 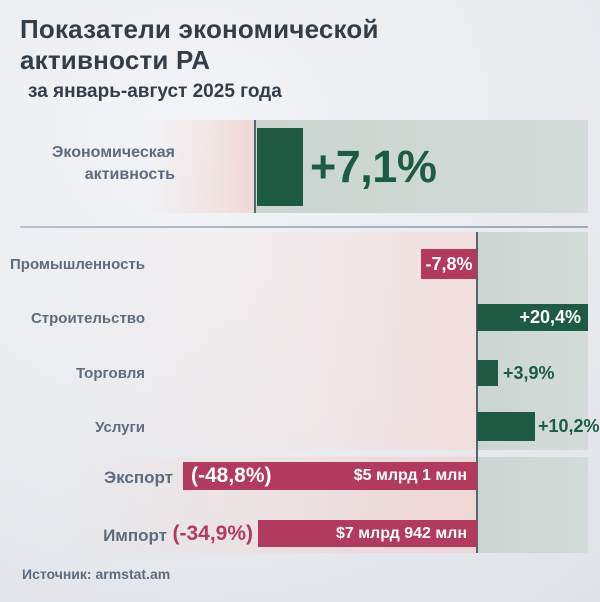 What do you see at coordinates (533, 505) in the screenshot?
I see `positive-zone-lower` at bounding box center [533, 505].